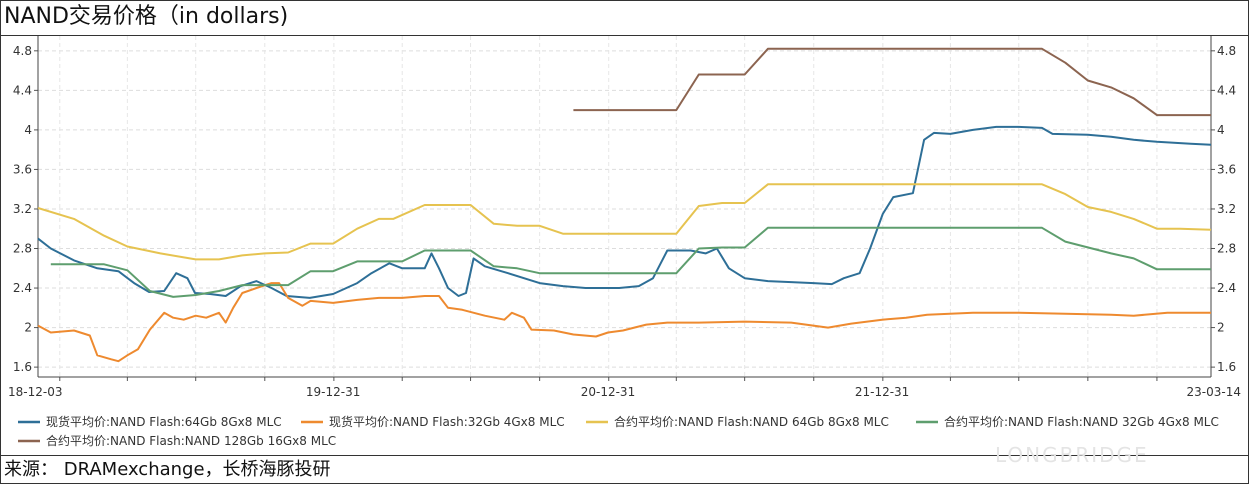 This screenshot has height=484, width=1249. I want to click on y-tick-label-left: 2.4, so click(22, 288).